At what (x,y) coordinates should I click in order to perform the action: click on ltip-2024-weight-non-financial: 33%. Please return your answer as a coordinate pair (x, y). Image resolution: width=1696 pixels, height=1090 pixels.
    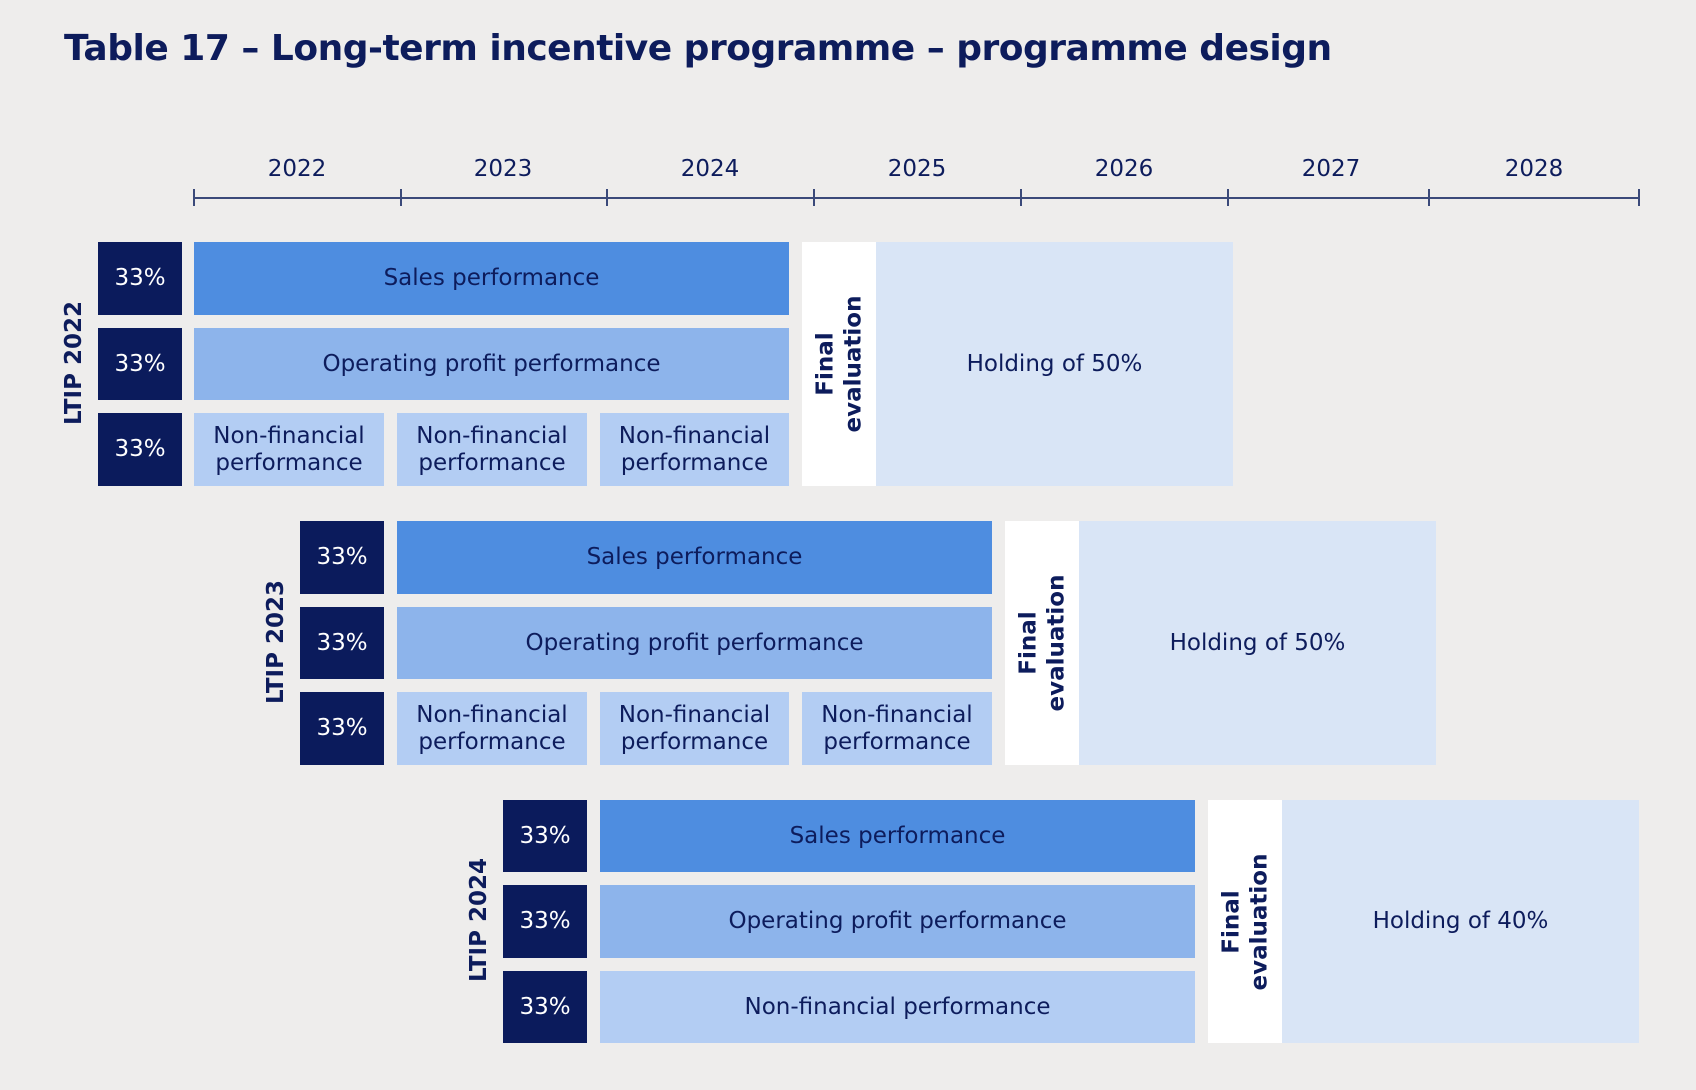
    Looking at the image, I should click on (545, 1007).